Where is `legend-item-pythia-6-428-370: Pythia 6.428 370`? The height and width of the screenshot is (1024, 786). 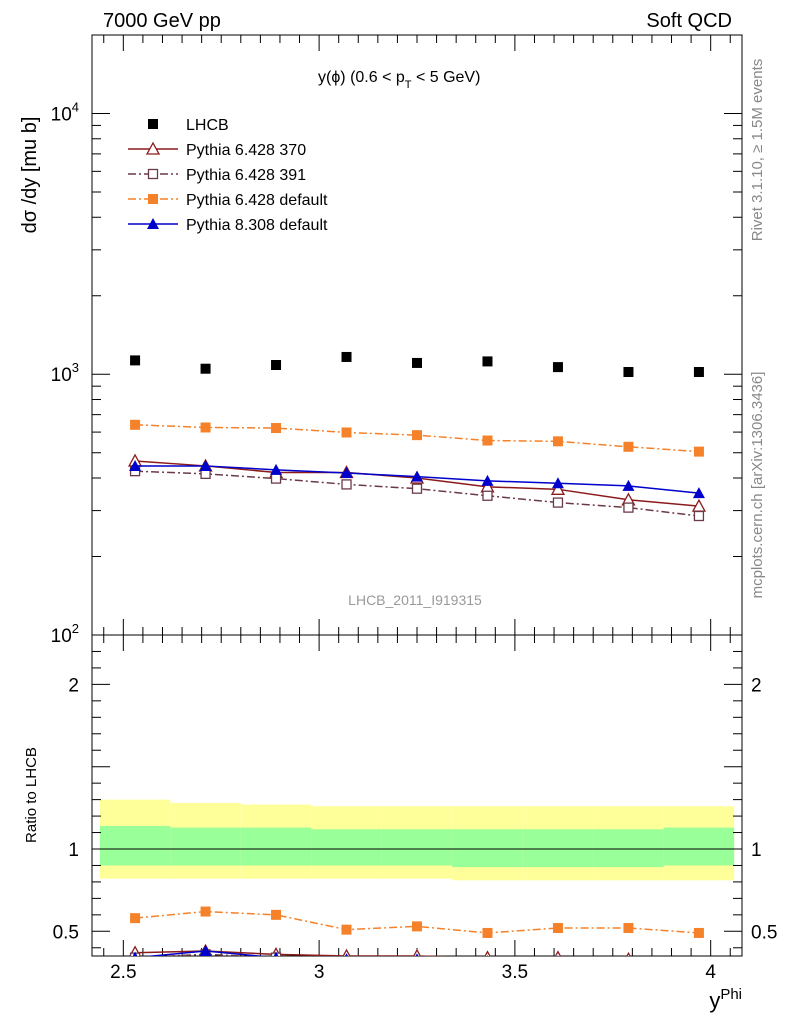 legend-item-pythia-6-428-370: Pythia 6.428 370 is located at coordinates (217, 150).